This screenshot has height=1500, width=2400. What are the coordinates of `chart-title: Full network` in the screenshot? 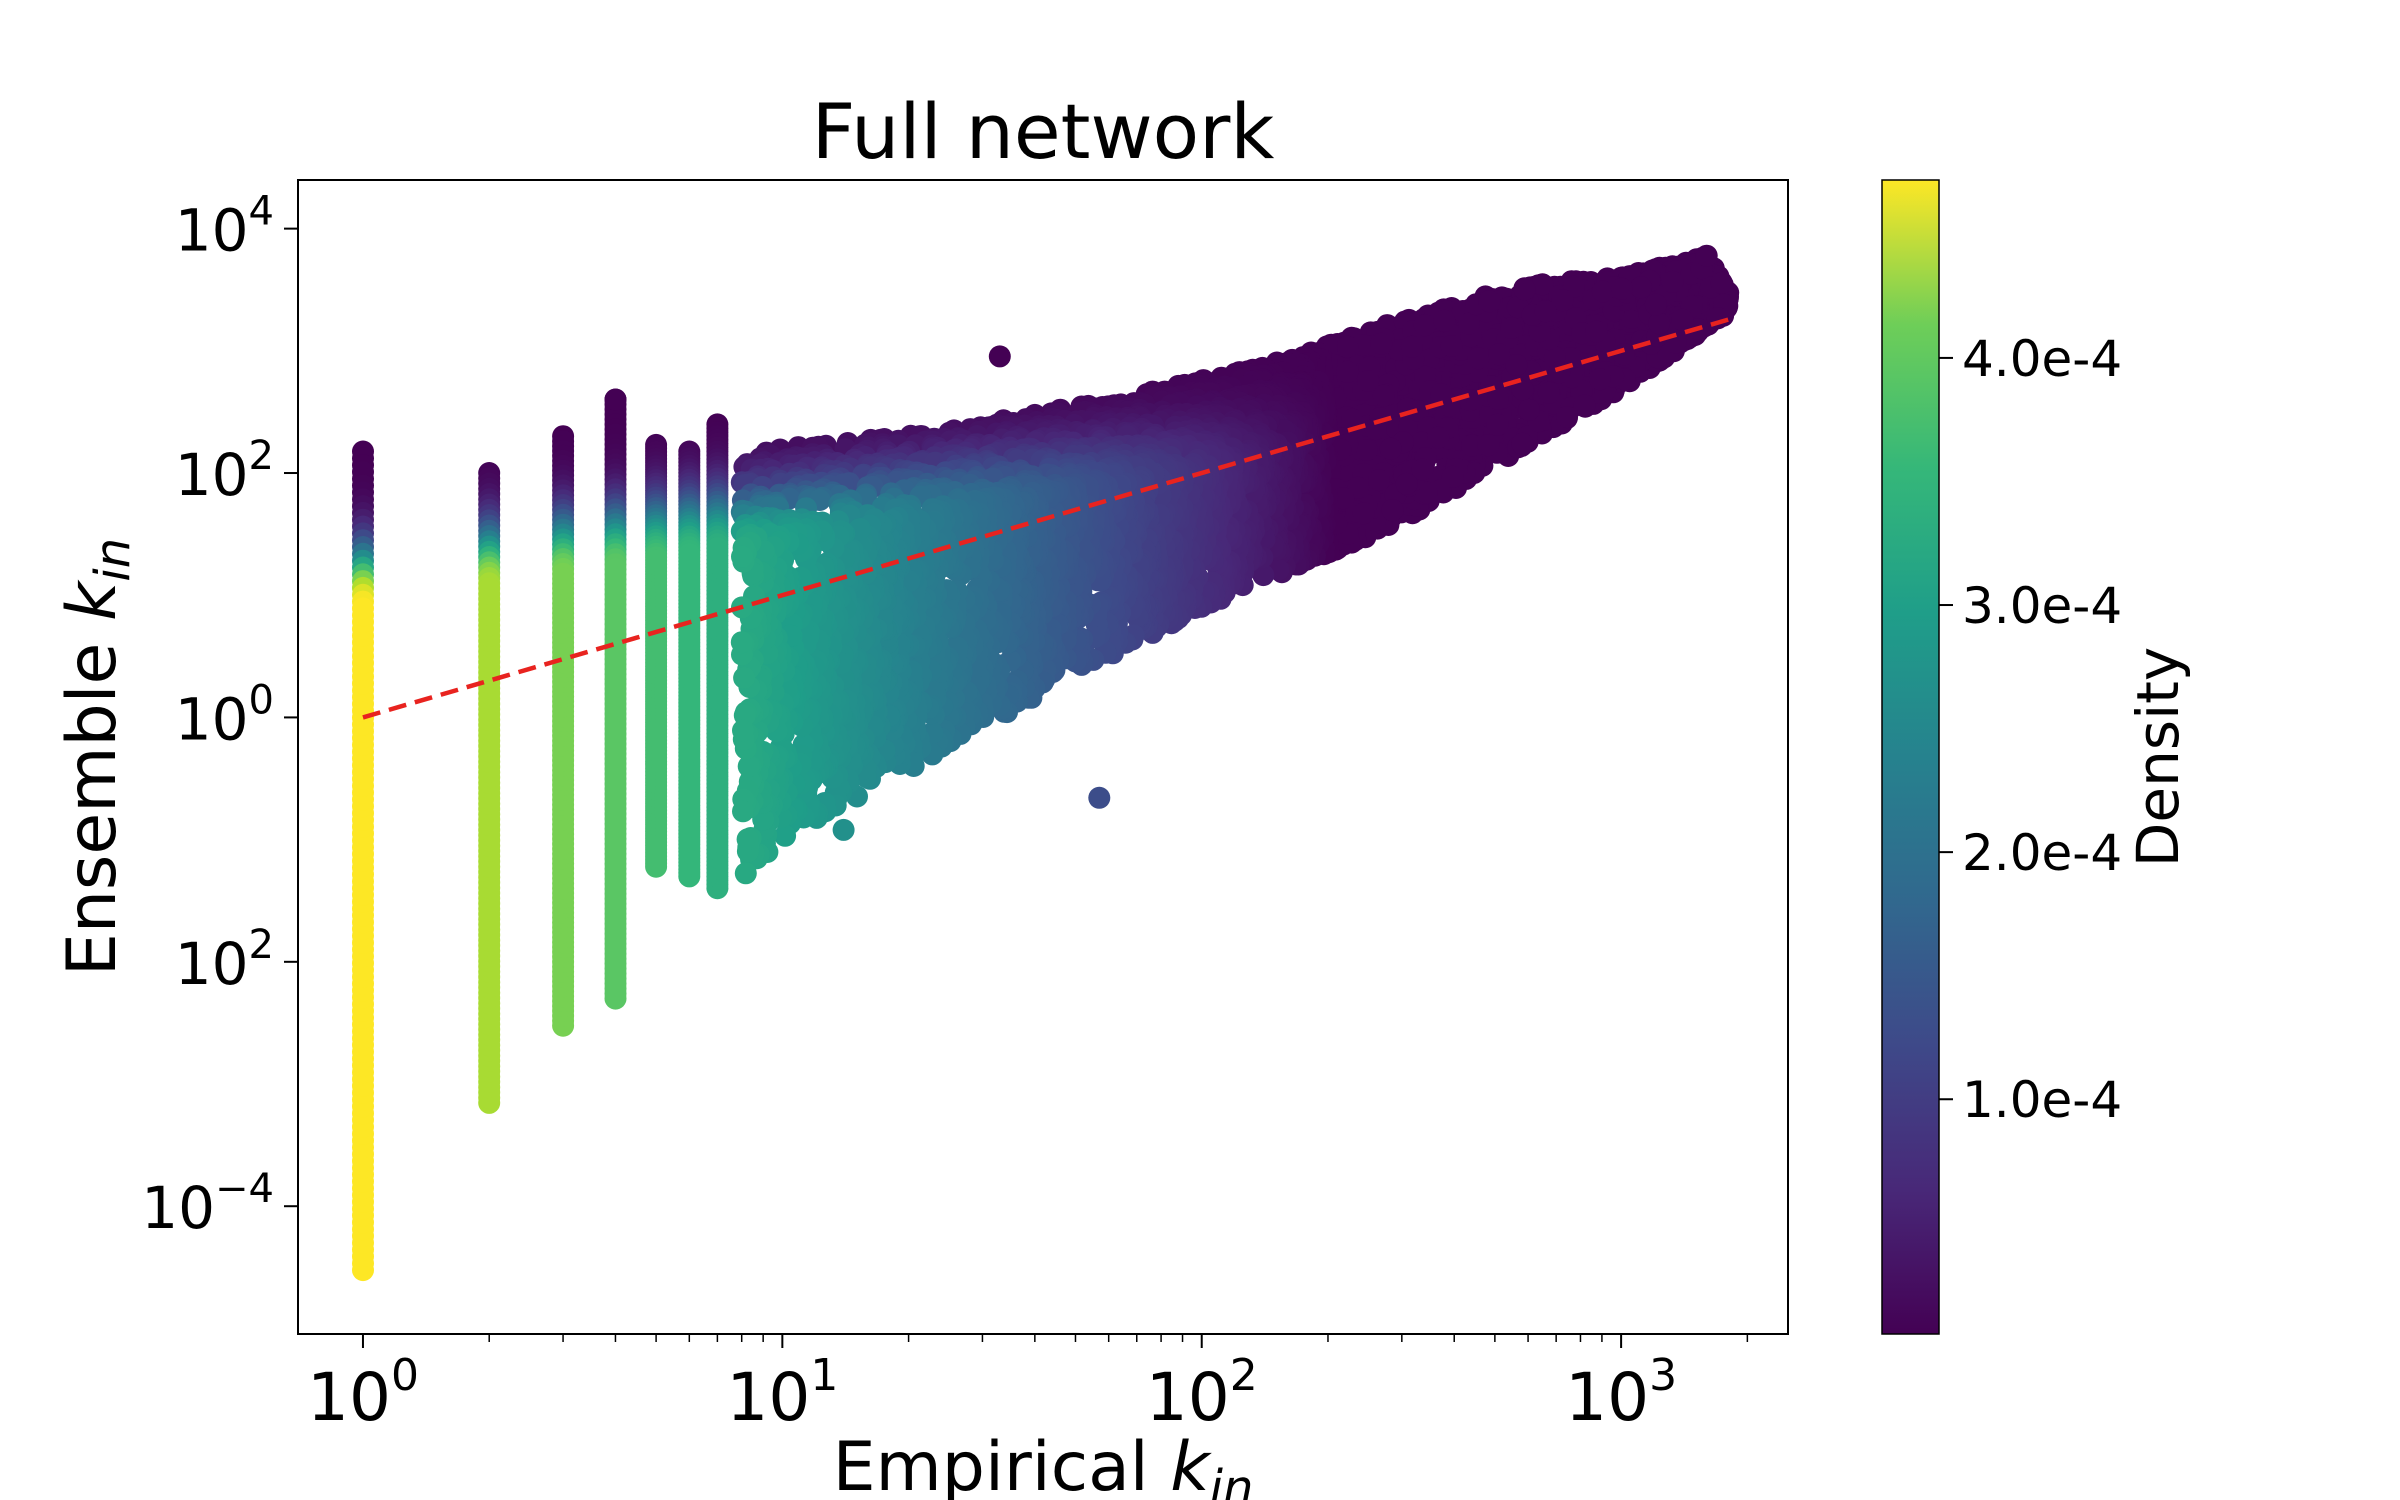 It's located at (1043, 131).